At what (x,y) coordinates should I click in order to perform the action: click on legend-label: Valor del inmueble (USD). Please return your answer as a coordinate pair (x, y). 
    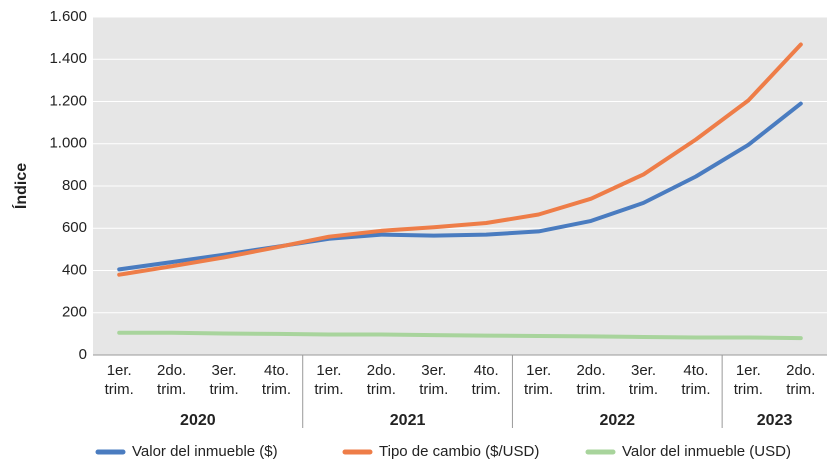
    Looking at the image, I should click on (706, 451).